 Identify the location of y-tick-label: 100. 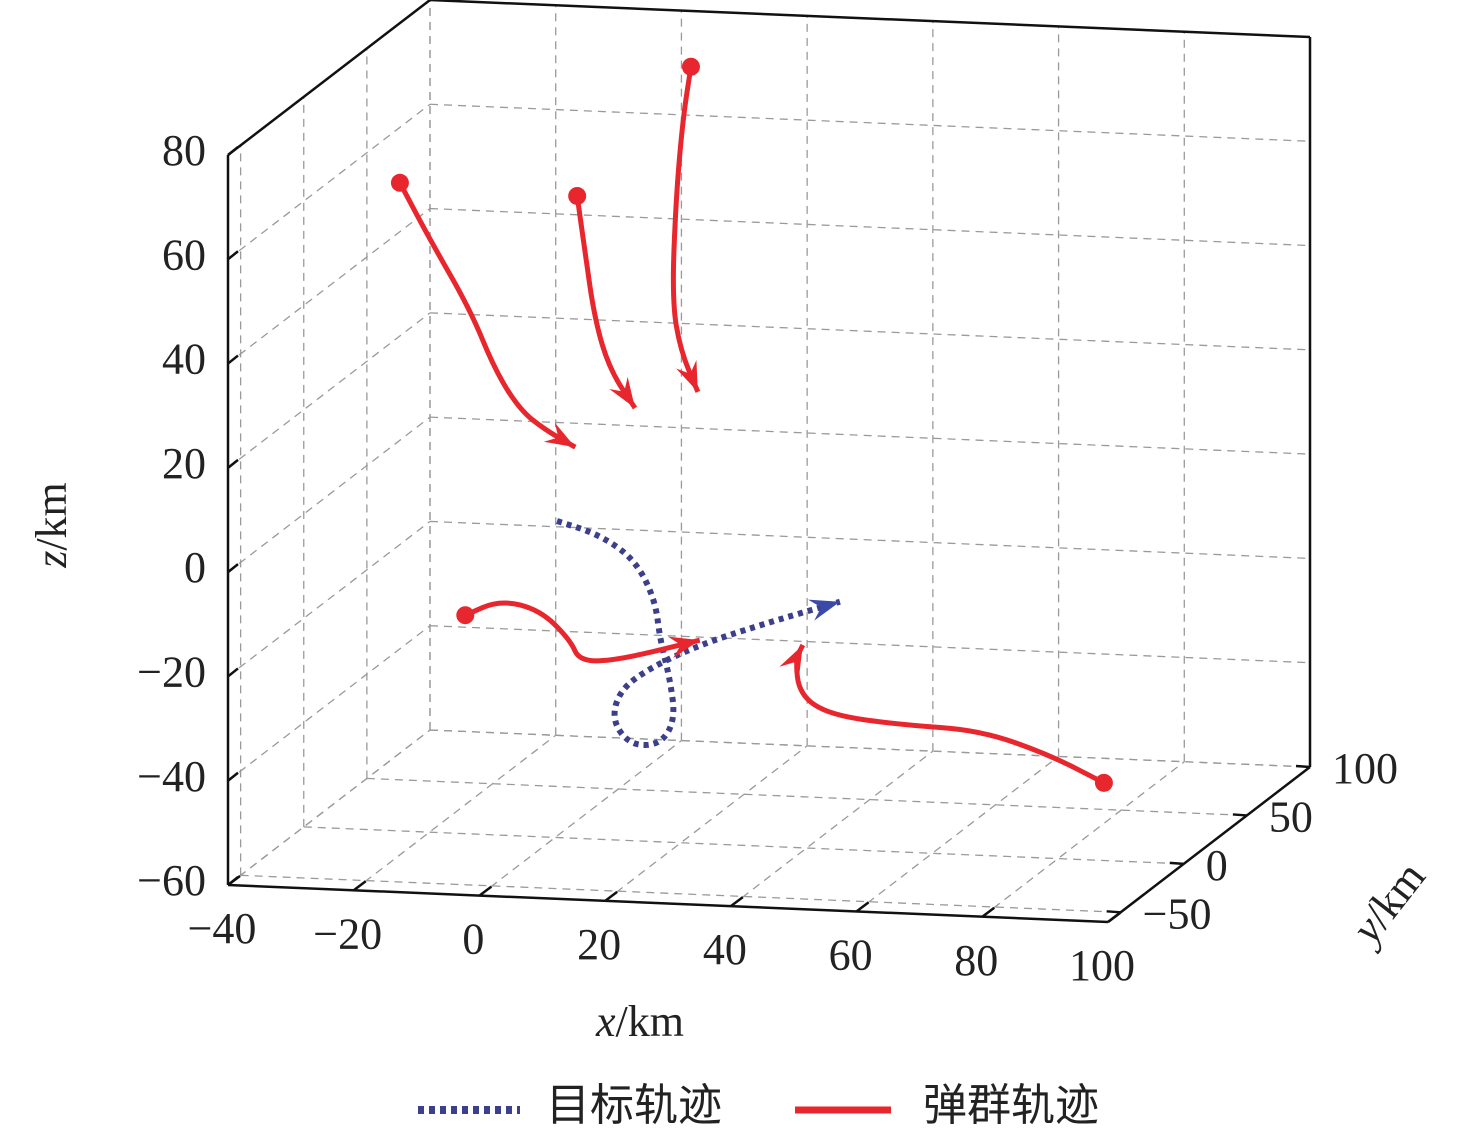
(1365, 768).